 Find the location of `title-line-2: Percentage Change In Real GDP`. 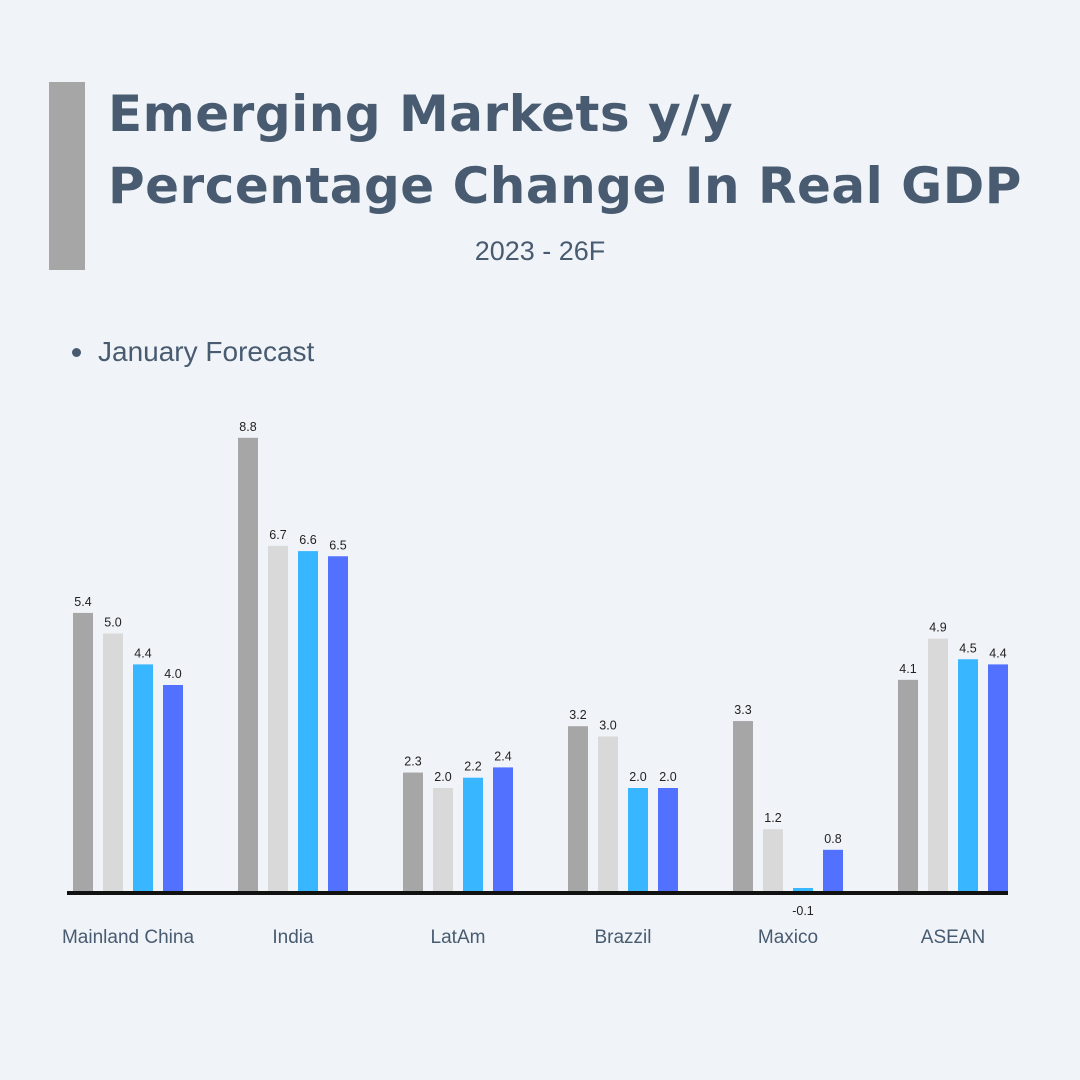

title-line-2: Percentage Change In Real GDP is located at coordinates (565, 186).